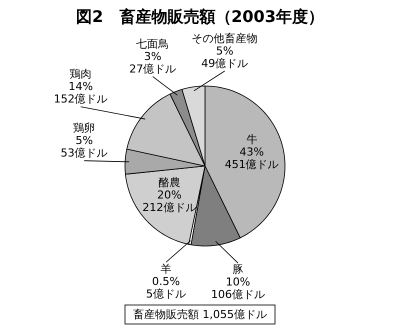  I want to click on text: 畜産物販売額 1,055億ドル, so click(200, 314).